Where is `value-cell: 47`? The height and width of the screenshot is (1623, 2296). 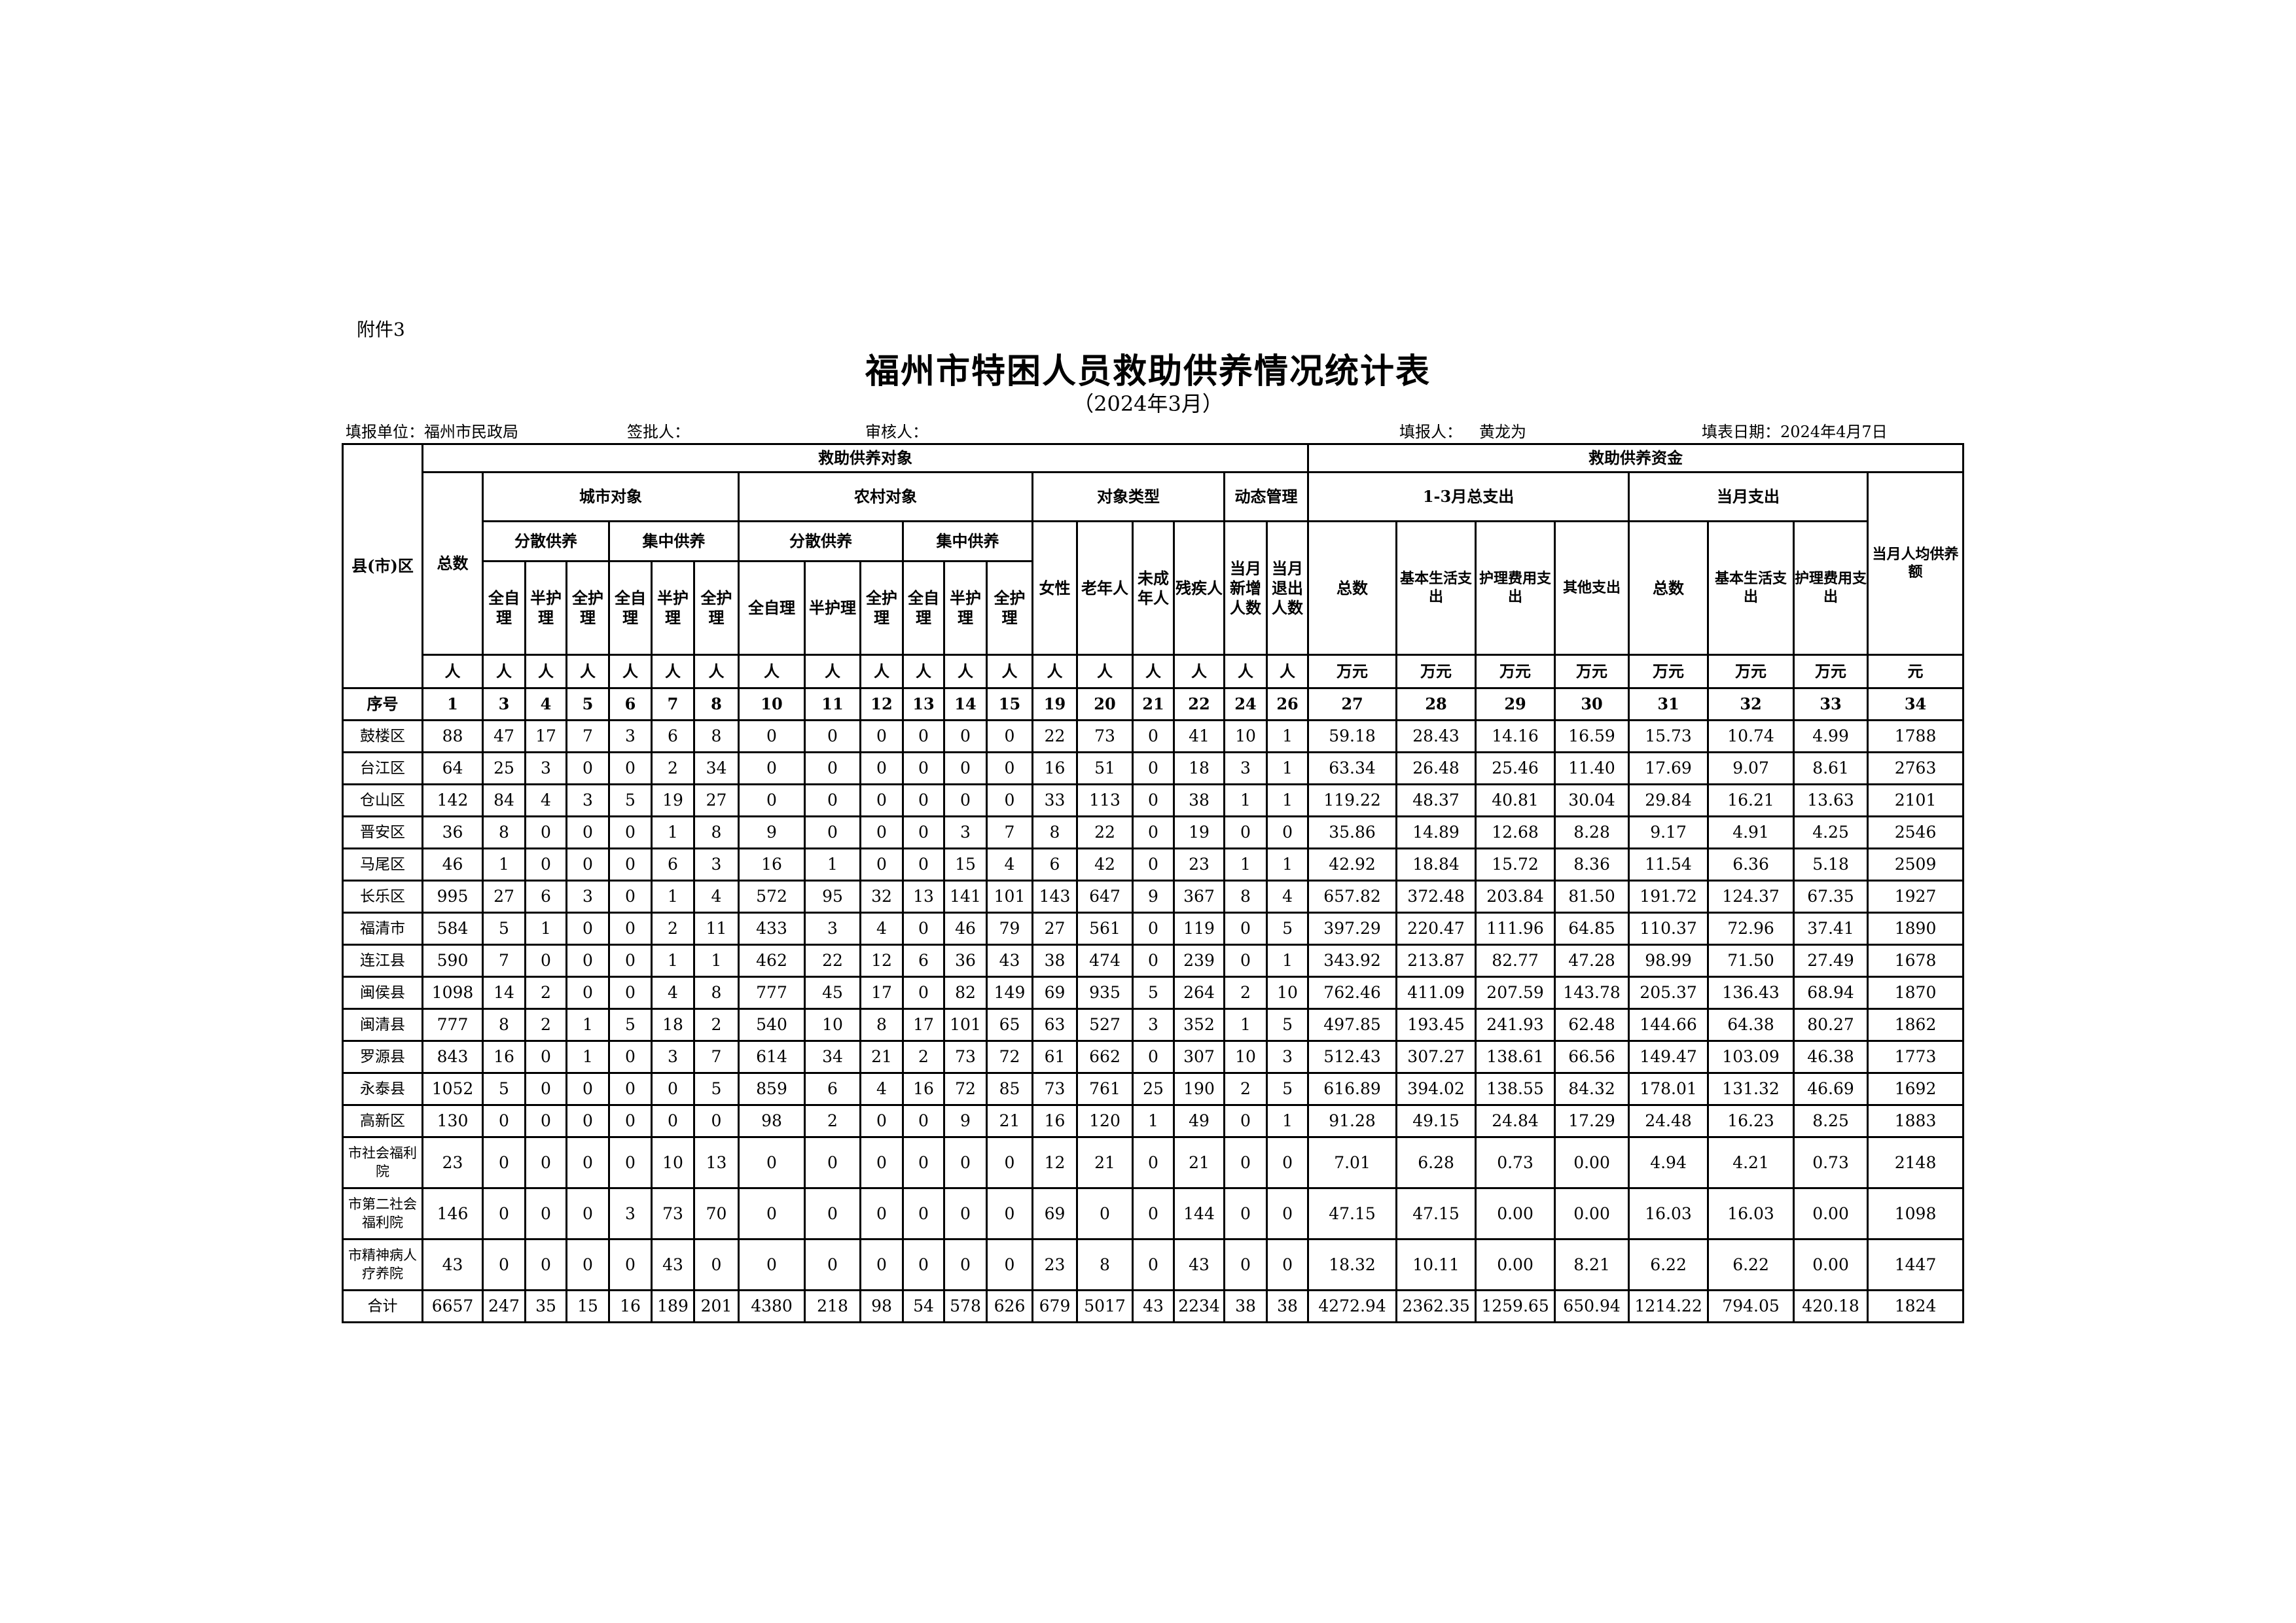
value-cell: 47 is located at coordinates (504, 736).